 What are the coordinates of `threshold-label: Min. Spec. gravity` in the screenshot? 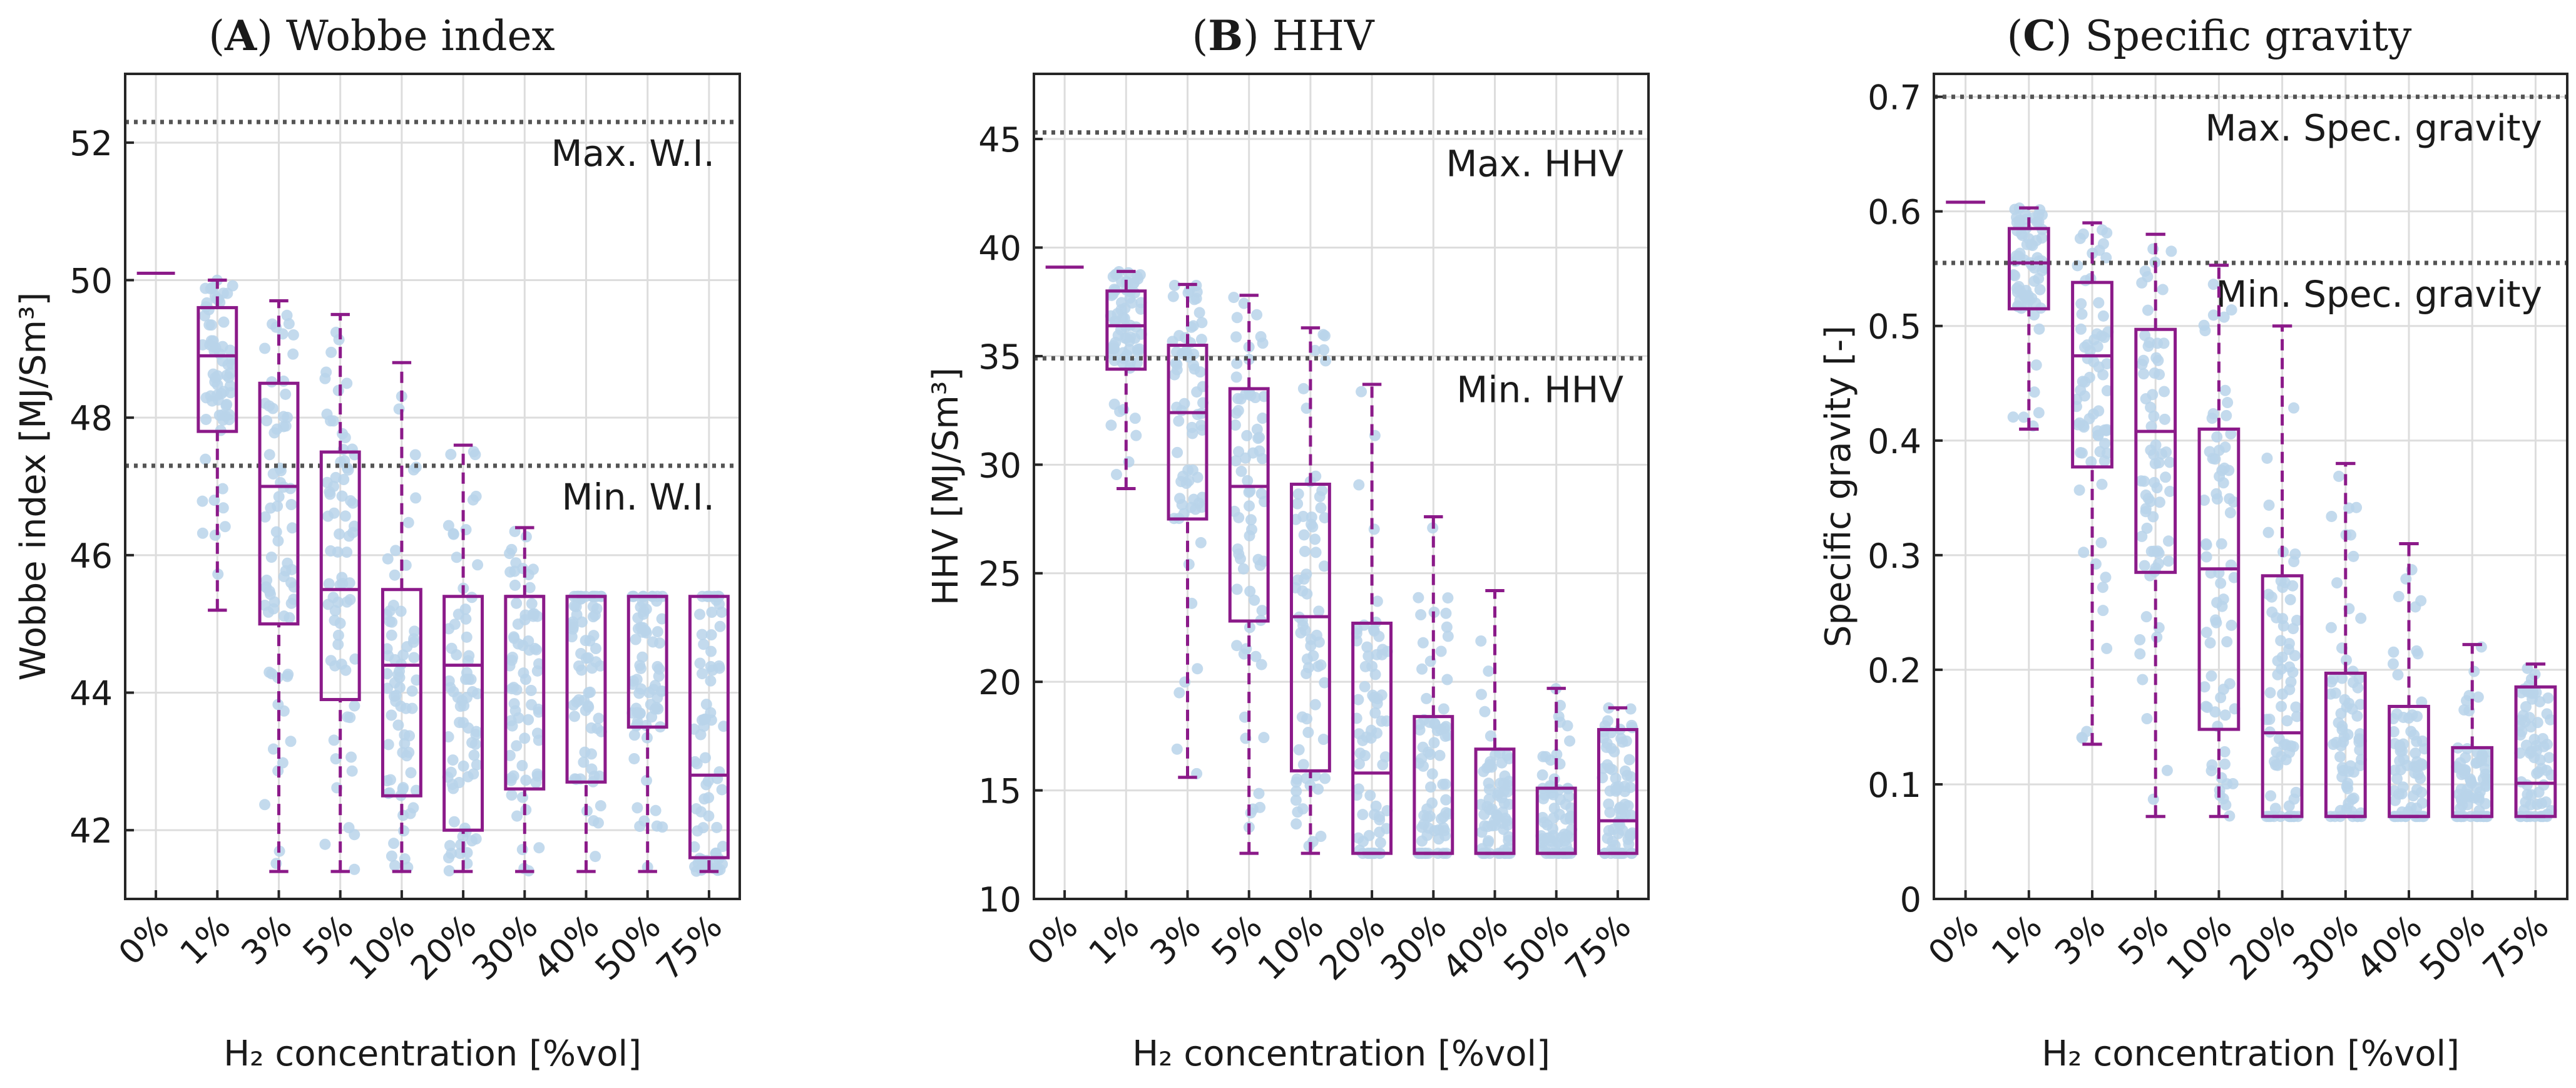 It's located at (2379, 294).